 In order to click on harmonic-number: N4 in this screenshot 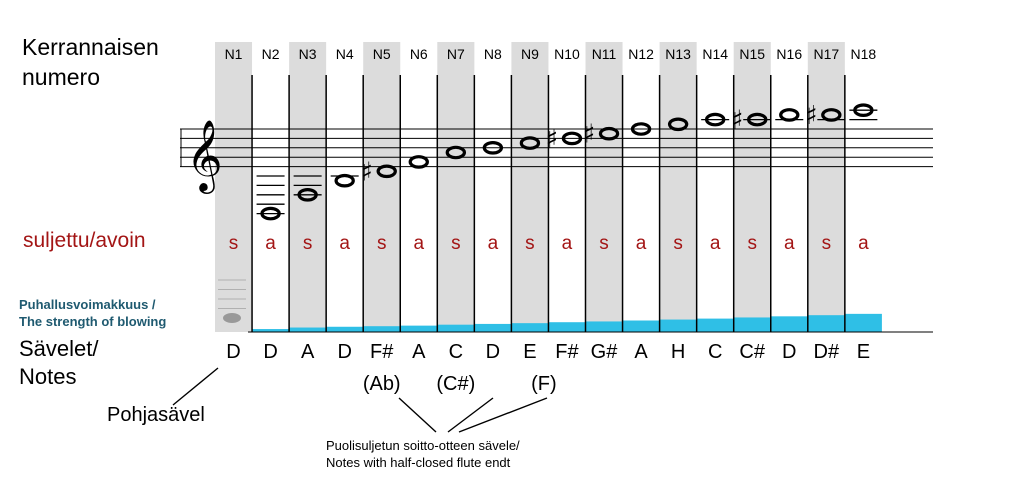, I will do `click(345, 54)`.